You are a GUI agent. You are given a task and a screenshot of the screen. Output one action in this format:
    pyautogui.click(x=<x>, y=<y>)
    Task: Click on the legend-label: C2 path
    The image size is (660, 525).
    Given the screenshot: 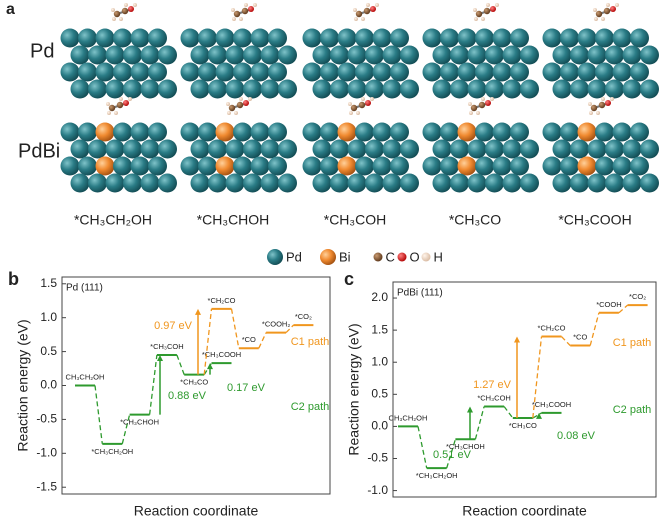 What is the action you would take?
    pyautogui.click(x=632, y=410)
    